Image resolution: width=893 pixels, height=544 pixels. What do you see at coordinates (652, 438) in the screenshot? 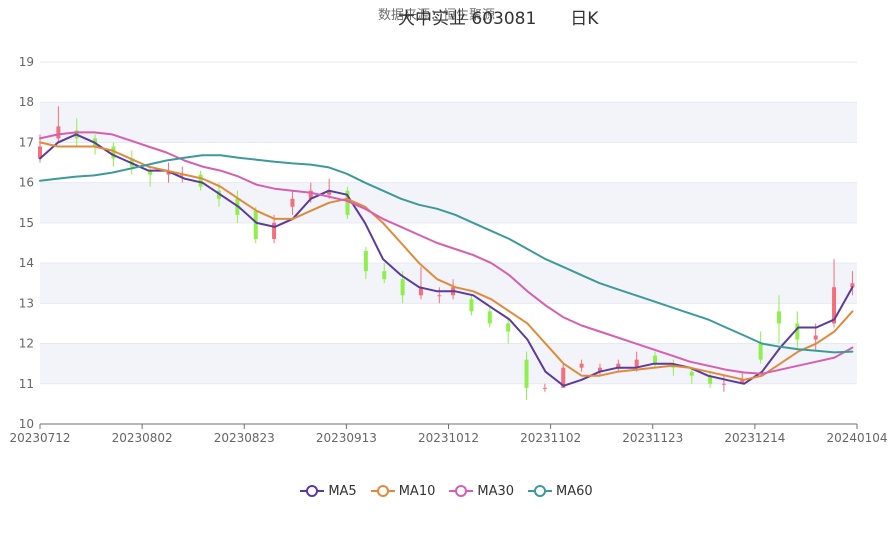
I see `x-tick-label: 20231123` at bounding box center [652, 438].